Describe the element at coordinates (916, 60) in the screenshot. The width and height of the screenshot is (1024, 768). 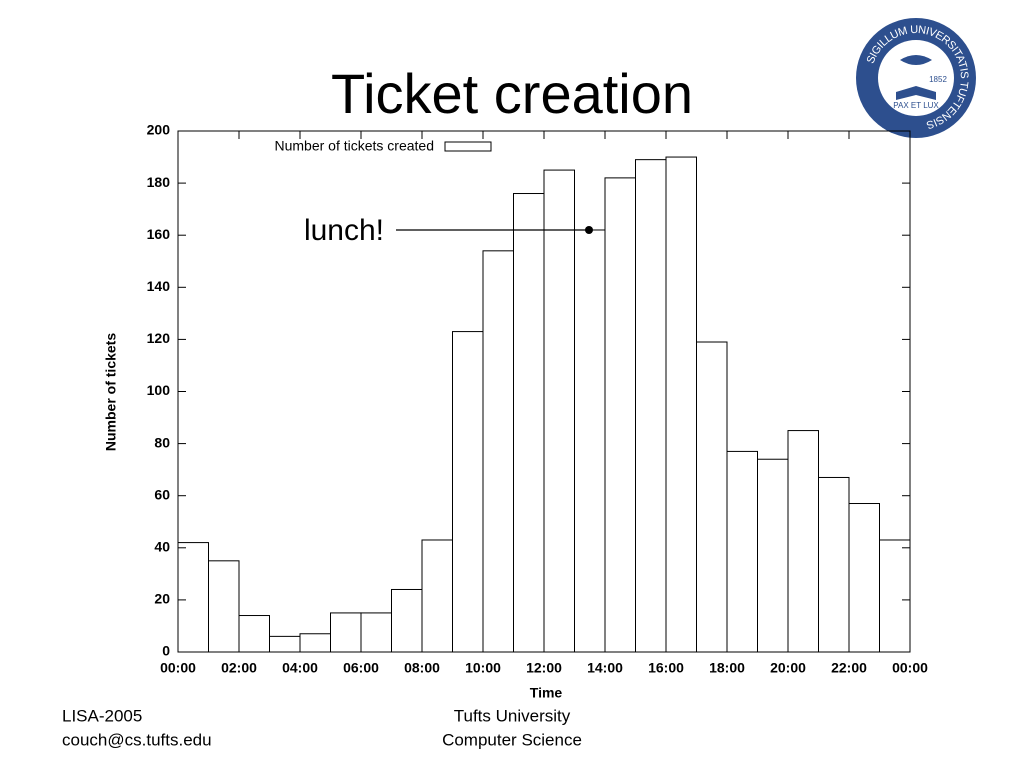
I see `logo-bird` at that location.